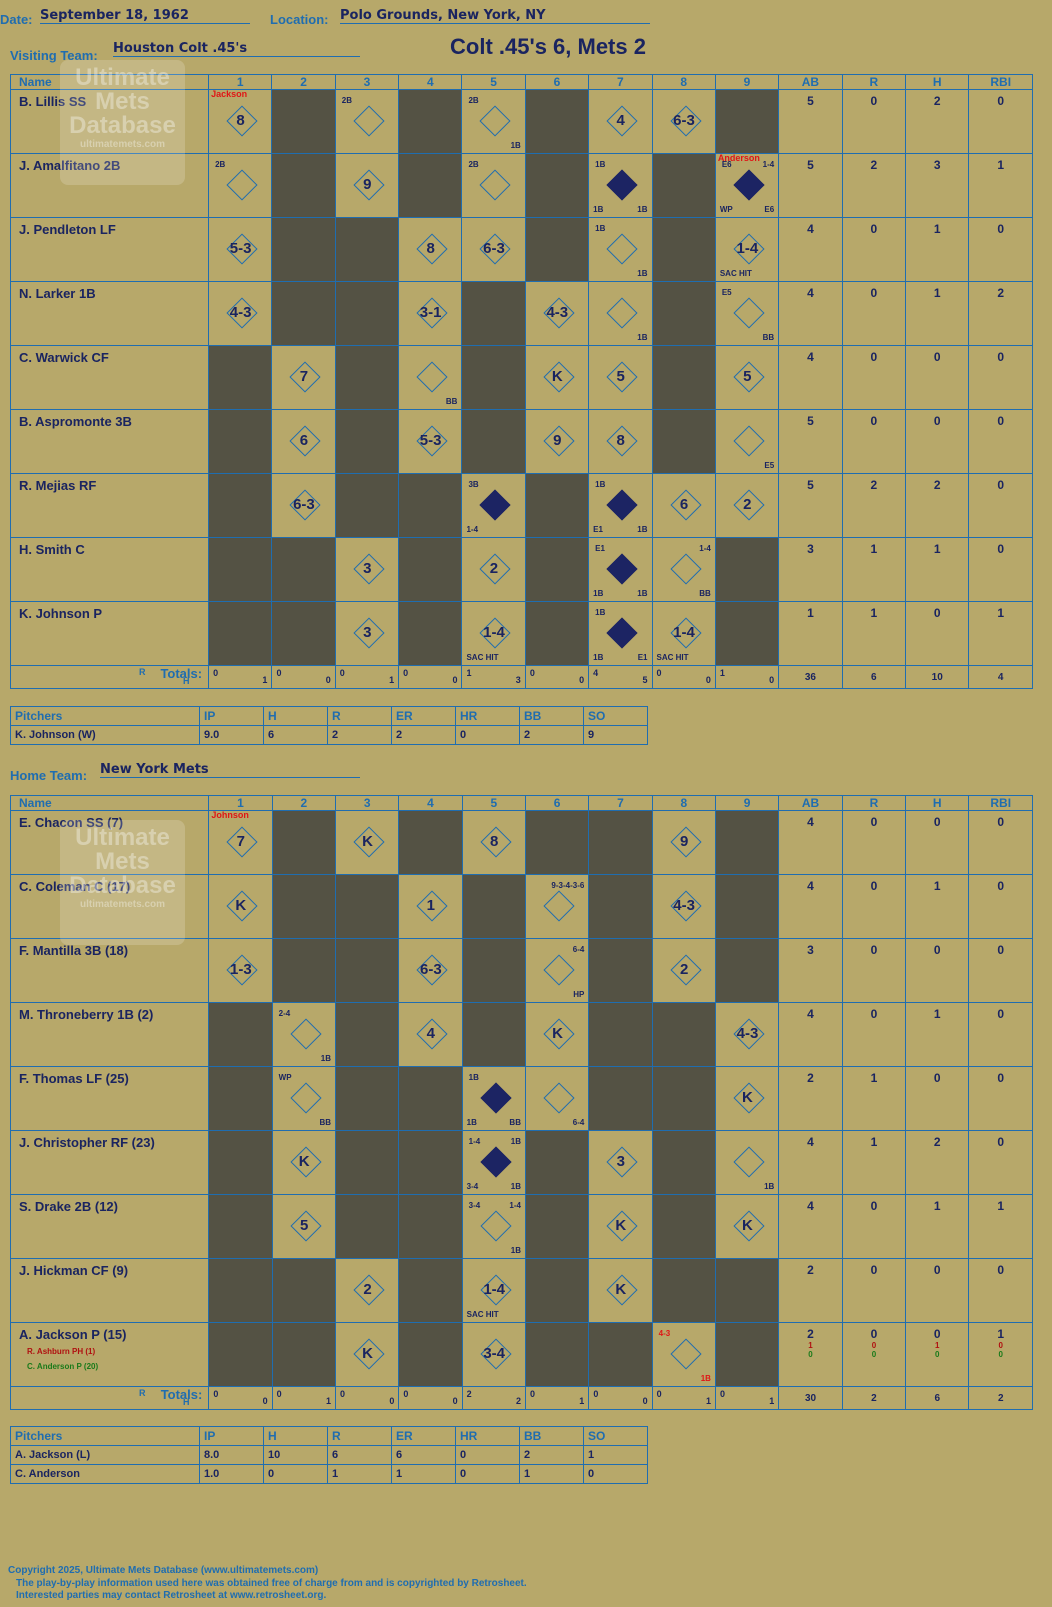  I want to click on player-name: C. Warwick CF, so click(109, 377).